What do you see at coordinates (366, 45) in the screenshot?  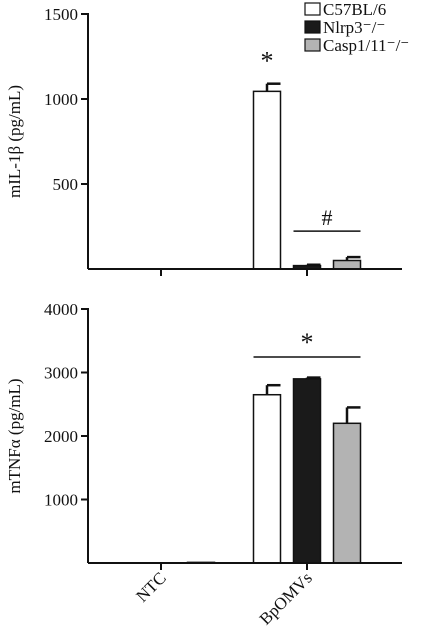 I see `legend-label: Casp1/11⁻/⁻` at bounding box center [366, 45].